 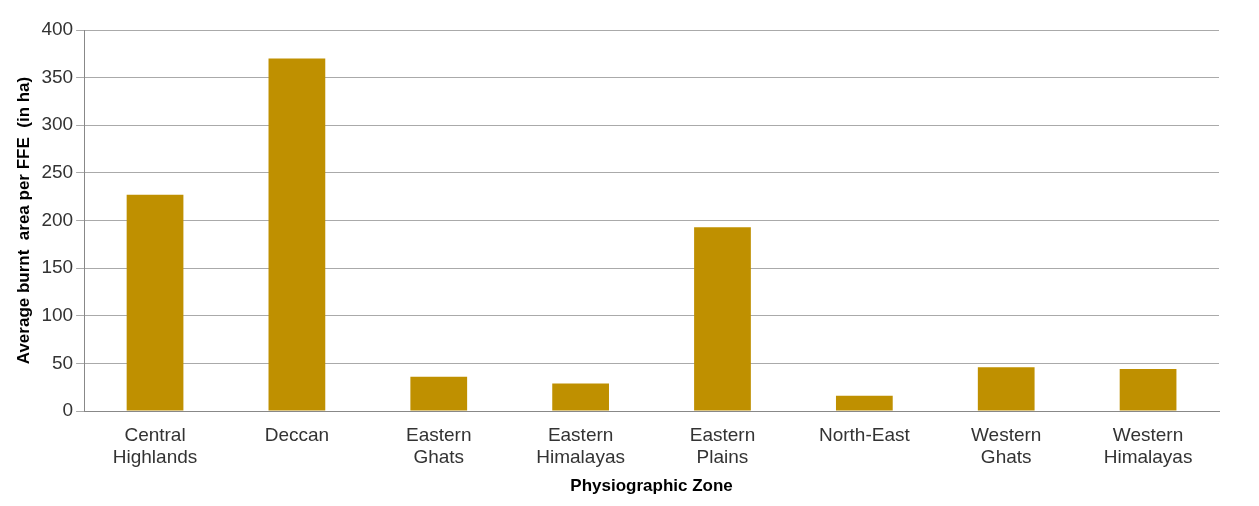 What do you see at coordinates (23, 220) in the screenshot?
I see `y-axis-title: Average burnt area per FFE (in ha)` at bounding box center [23, 220].